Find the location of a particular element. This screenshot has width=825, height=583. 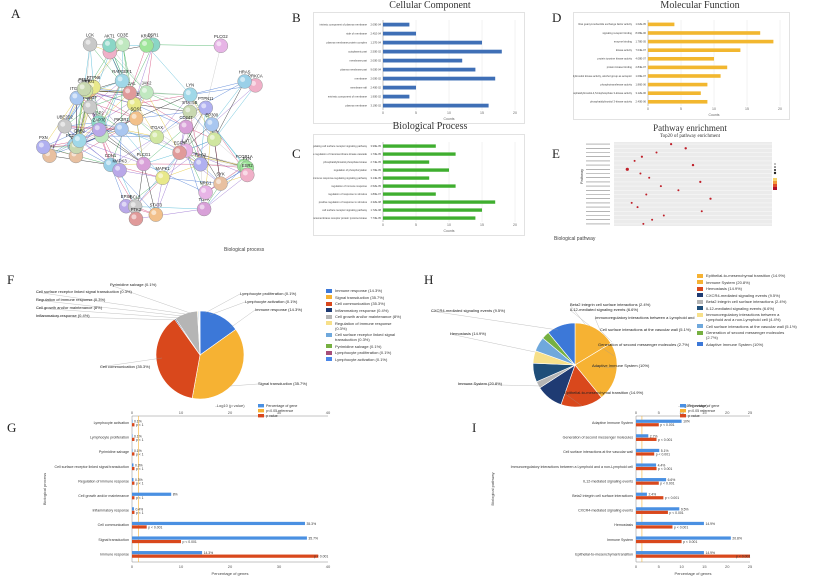

g_bars-category-label: Lymphocyte proliferation is located at coordinates (109, 438).